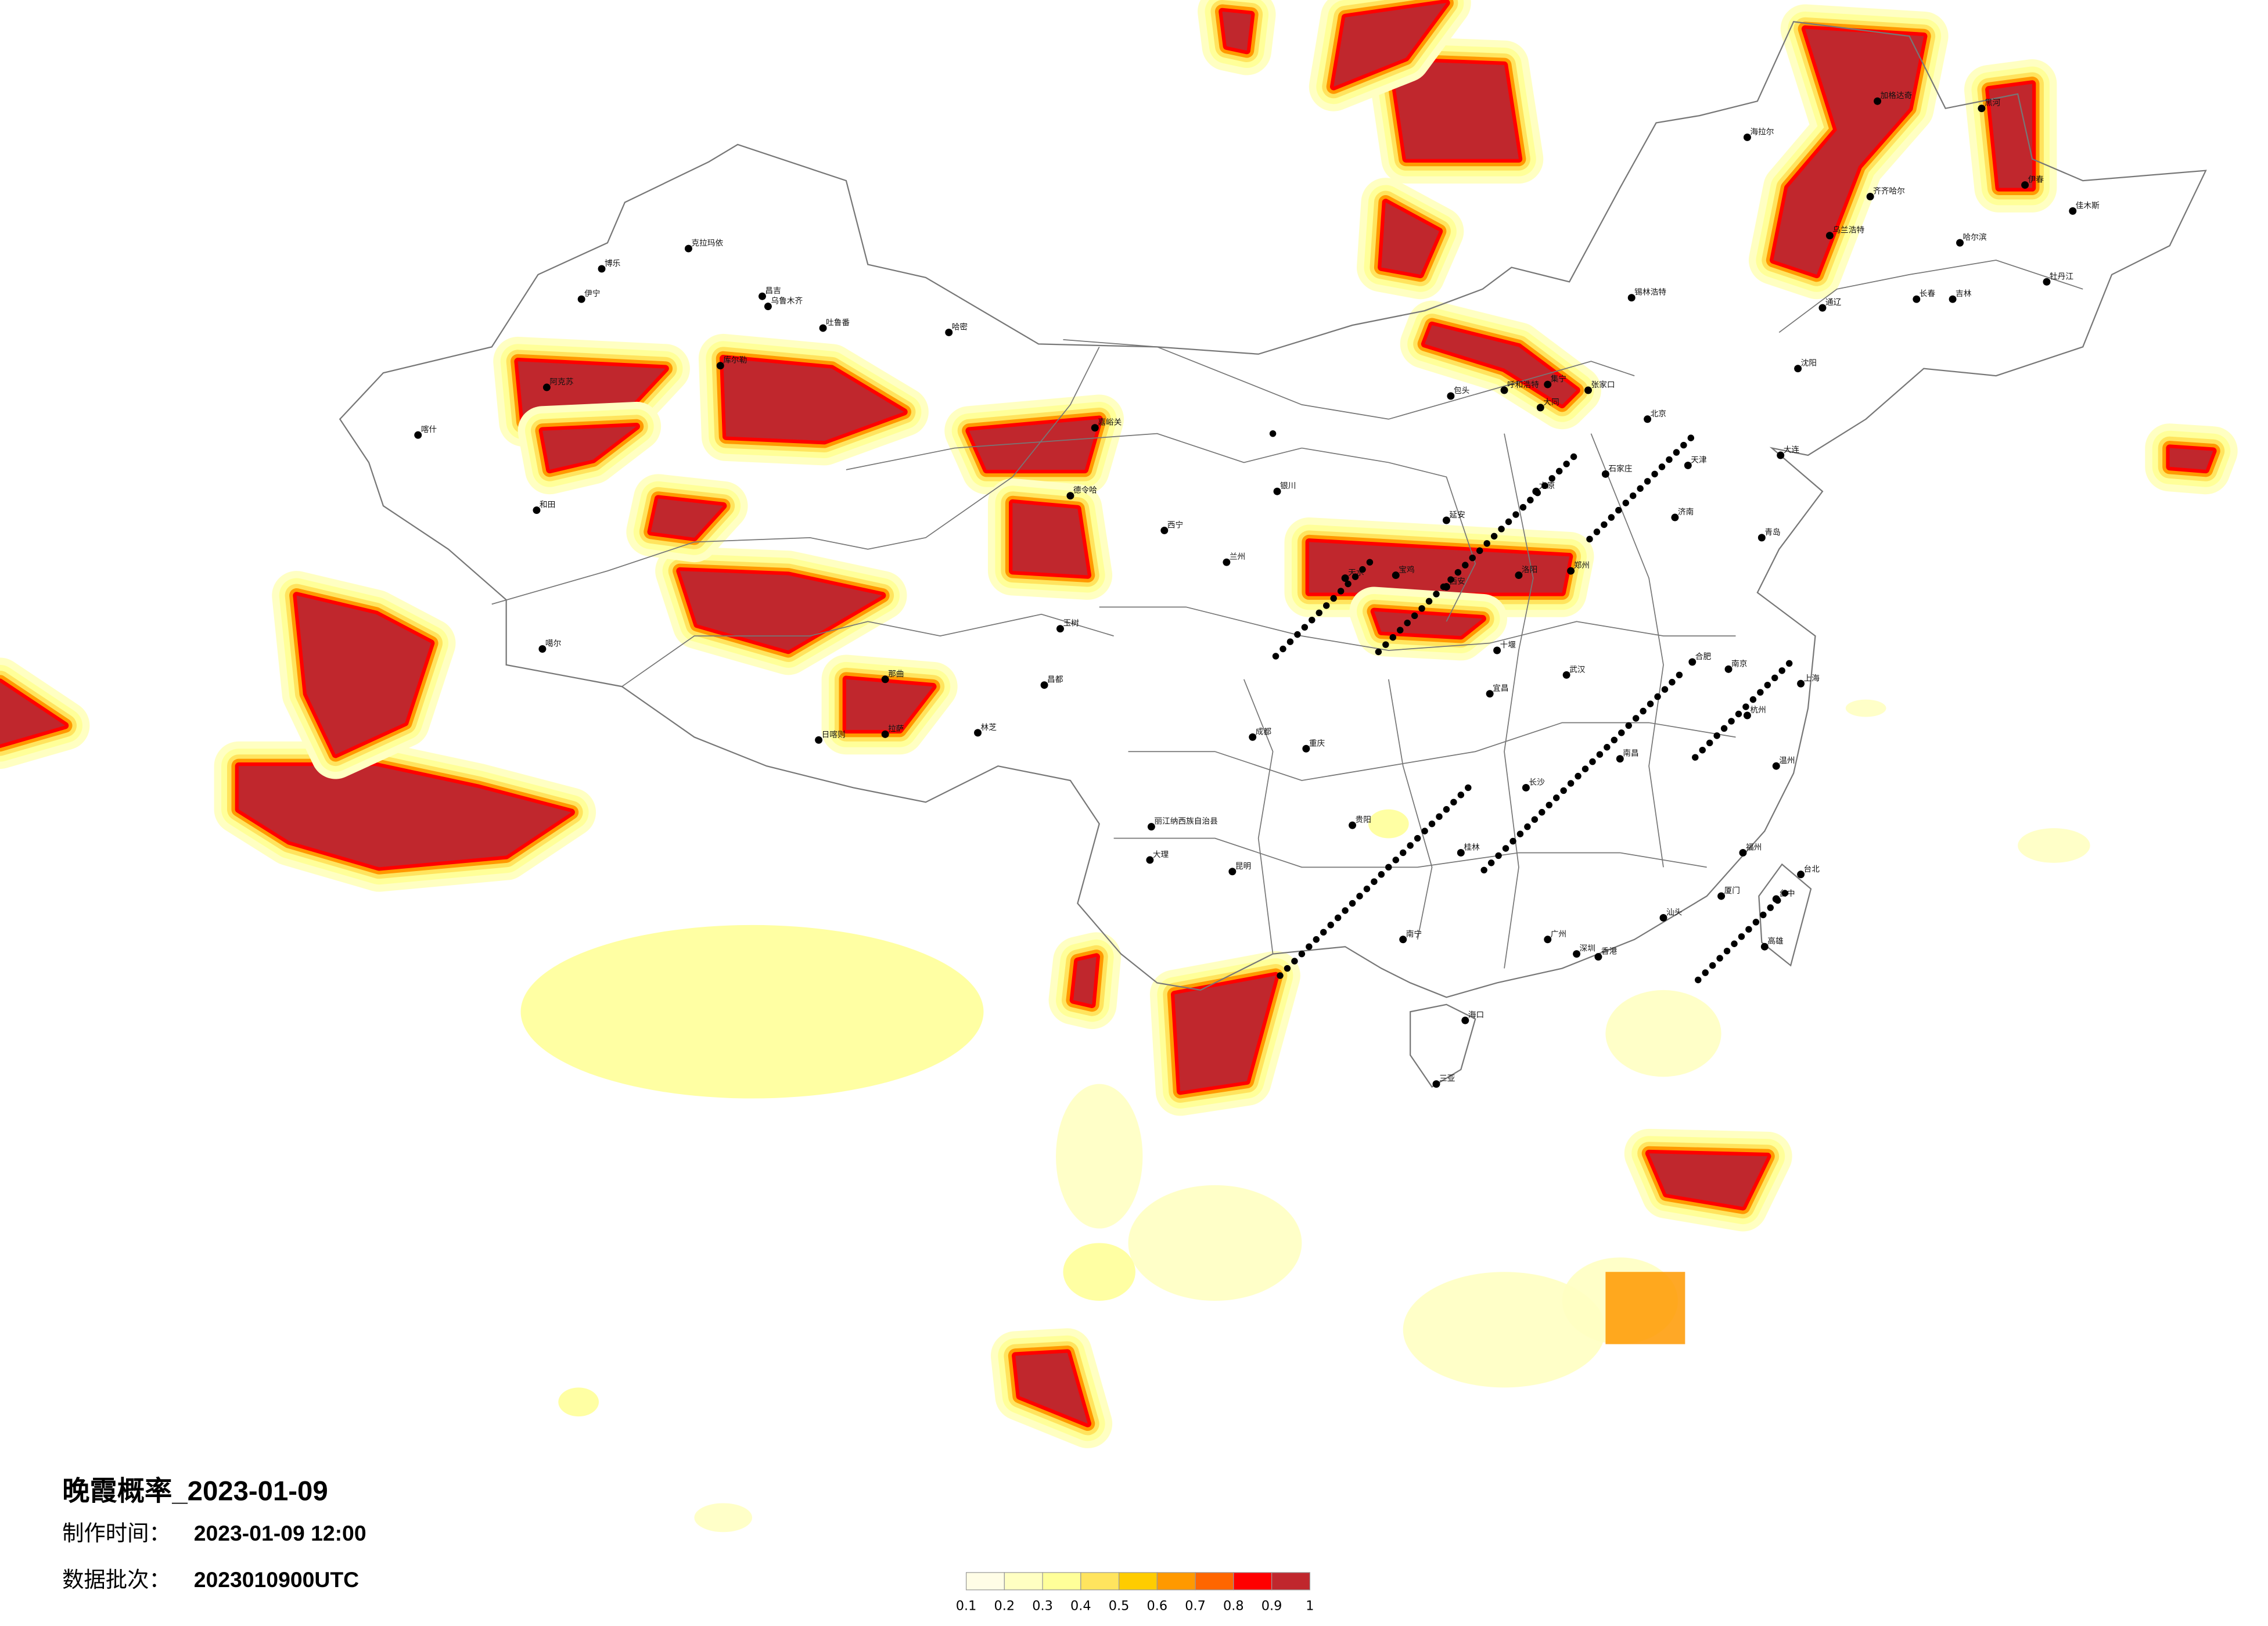 The width and height of the screenshot is (2268, 1626). What do you see at coordinates (2084, 208) in the screenshot?
I see `city: 佳木斯` at bounding box center [2084, 208].